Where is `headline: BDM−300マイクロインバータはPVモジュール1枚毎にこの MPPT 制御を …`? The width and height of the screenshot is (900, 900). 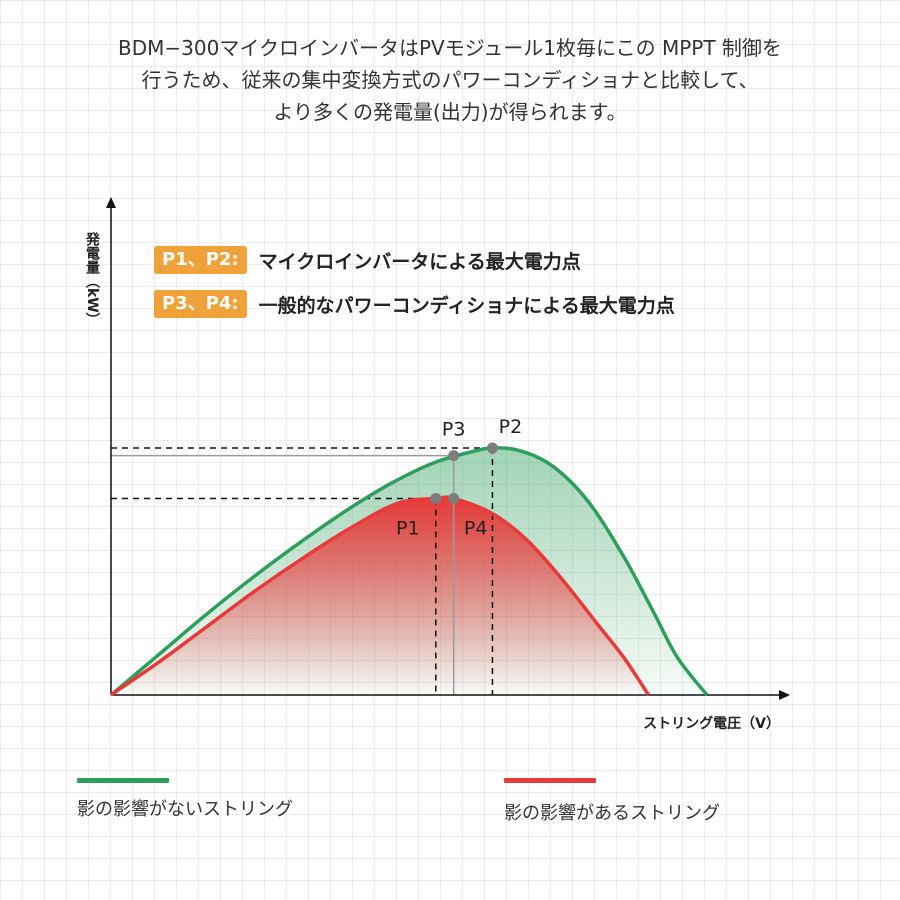 headline: BDM−300マイクロインバータはPVモジュール1枚毎にこの MPPT 制御を … is located at coordinates (450, 80).